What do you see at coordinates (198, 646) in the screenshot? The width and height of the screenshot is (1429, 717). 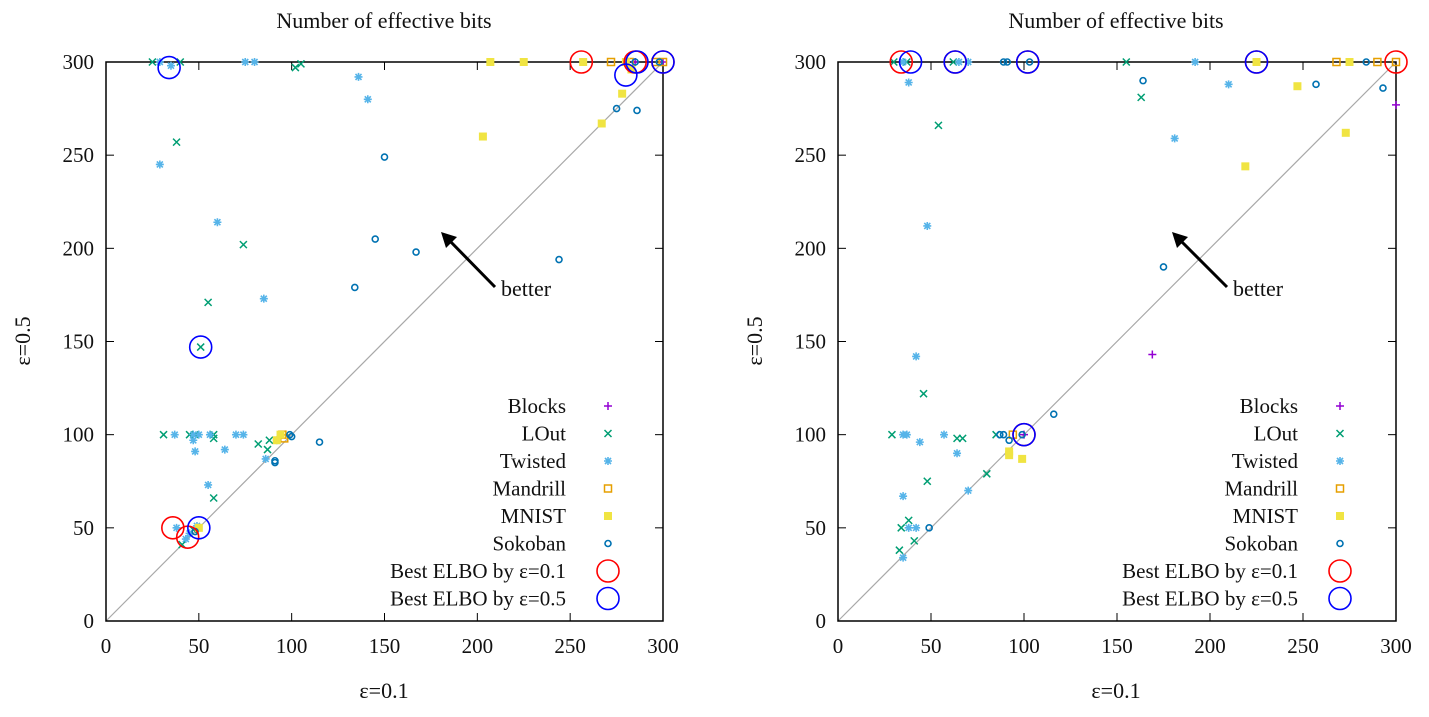 I see `x-tick-label: 50` at bounding box center [198, 646].